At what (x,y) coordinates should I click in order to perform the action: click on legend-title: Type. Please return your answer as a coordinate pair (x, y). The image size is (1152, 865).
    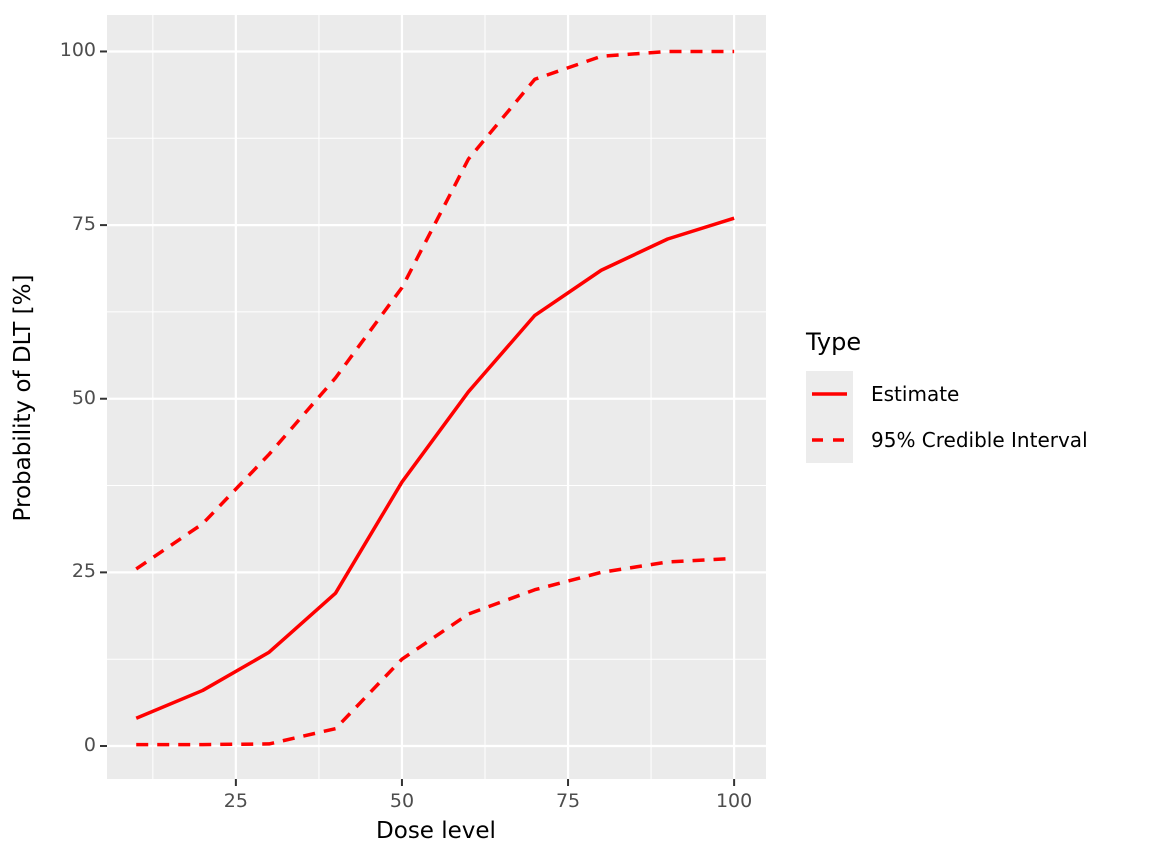
    Looking at the image, I should click on (834, 342).